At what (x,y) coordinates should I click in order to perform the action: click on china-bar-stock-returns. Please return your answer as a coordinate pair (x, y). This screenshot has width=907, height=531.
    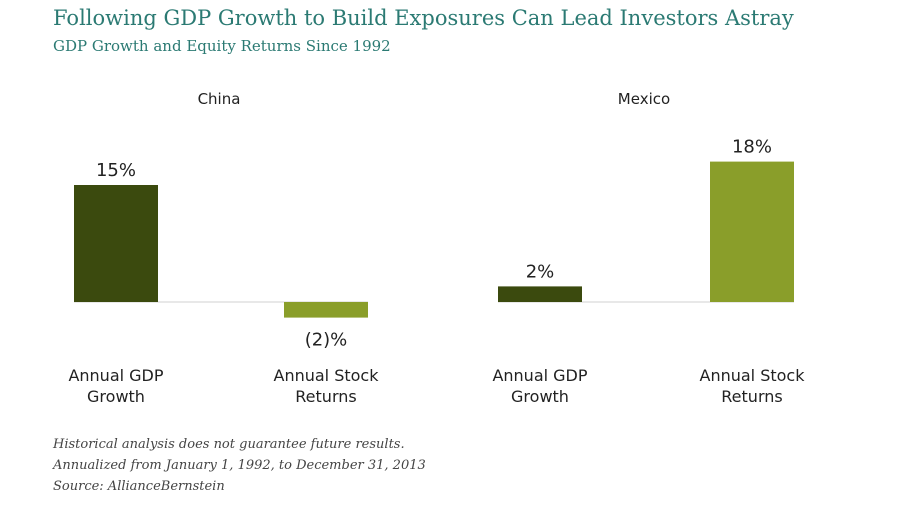
    Looking at the image, I should click on (326, 310).